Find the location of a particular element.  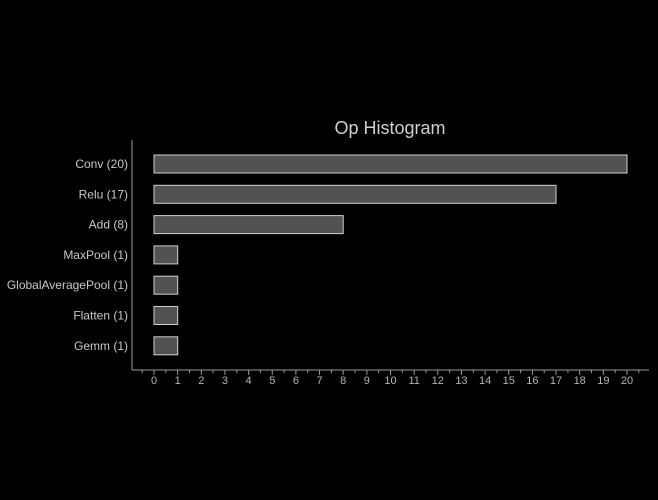

x-tick-label-0: 0 is located at coordinates (154, 381).